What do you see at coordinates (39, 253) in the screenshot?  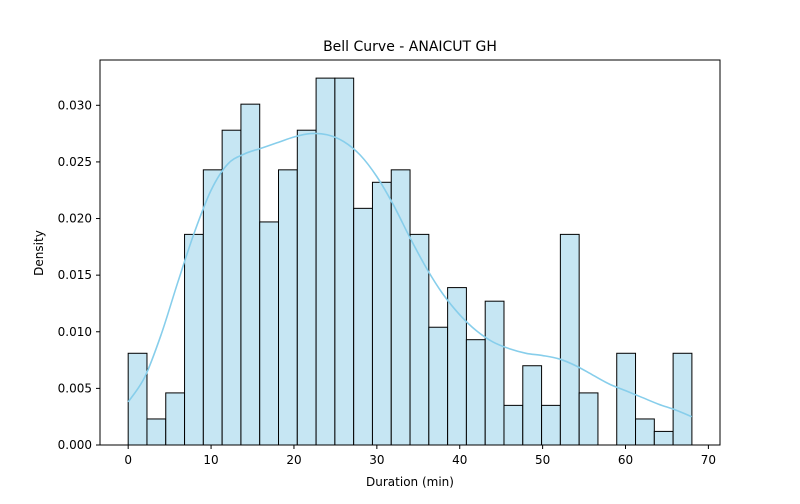 I see `y-axis-label: Density` at bounding box center [39, 253].